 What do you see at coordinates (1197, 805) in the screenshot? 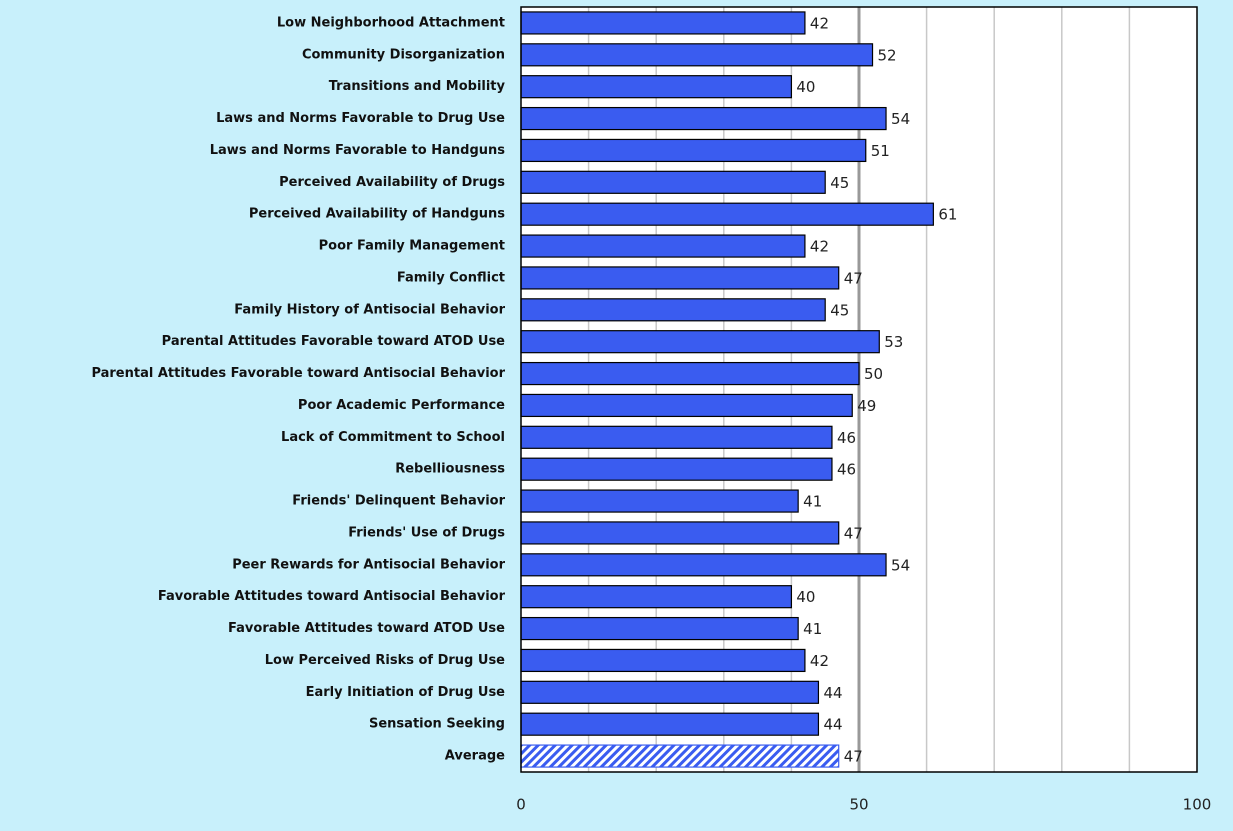
I see `x-tick-label: 100` at bounding box center [1197, 805].